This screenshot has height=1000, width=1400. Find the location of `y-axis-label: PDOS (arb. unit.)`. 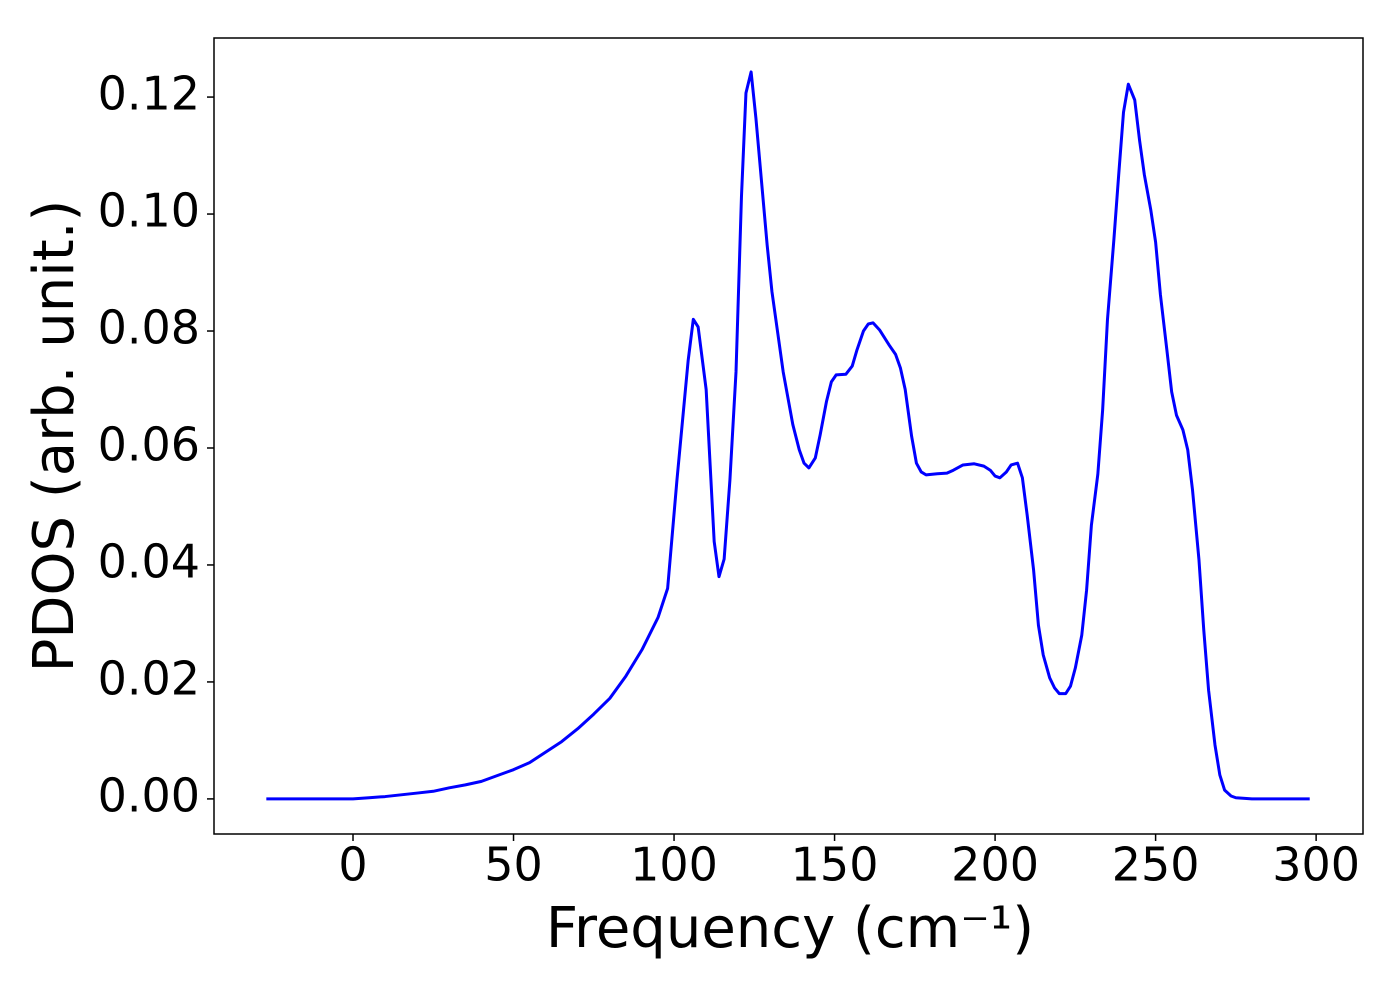

y-axis-label: PDOS (arb. unit.) is located at coordinates (54, 436).